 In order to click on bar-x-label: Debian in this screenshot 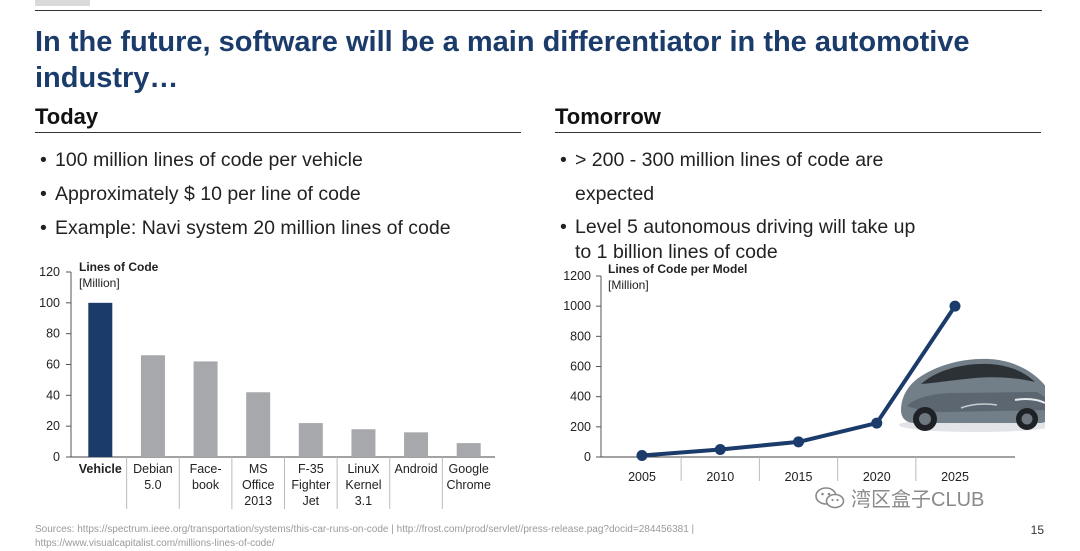, I will do `click(153, 469)`.